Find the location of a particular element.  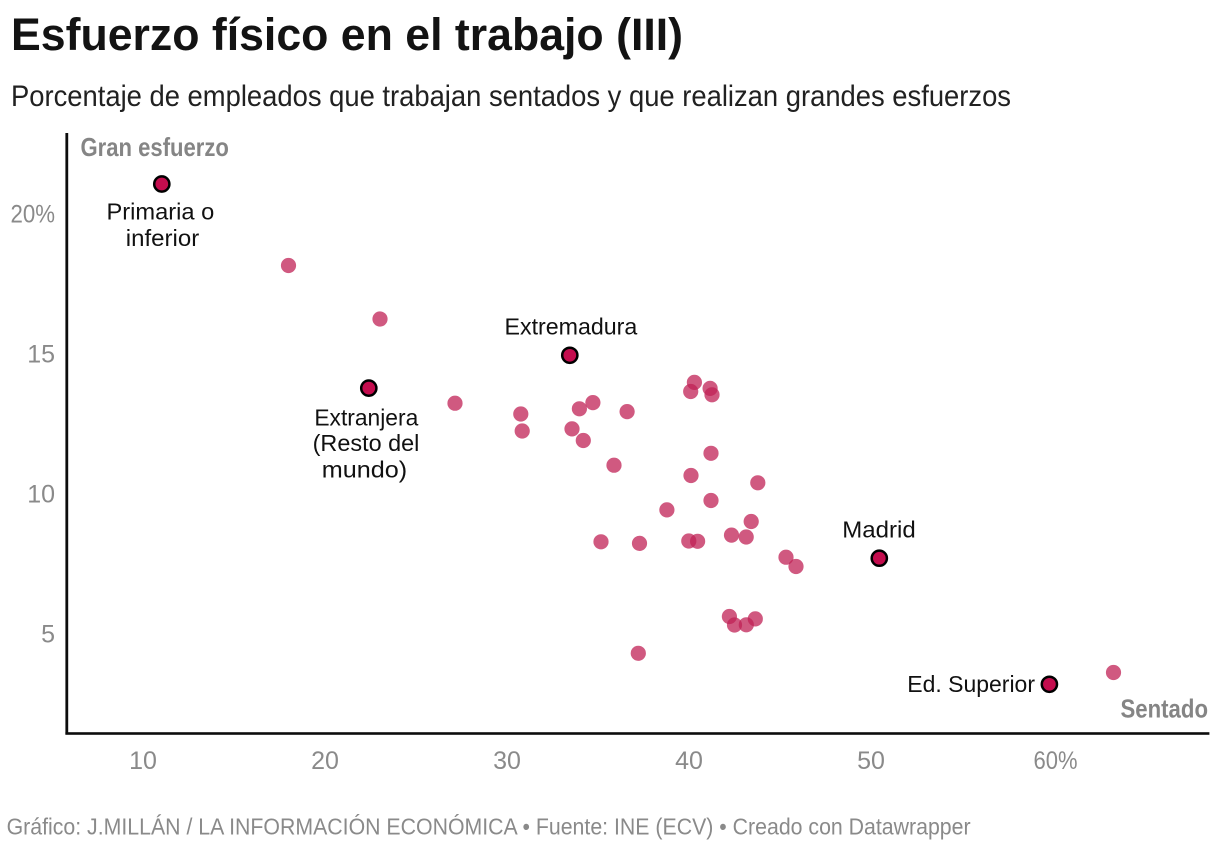

svg-text: (Resto del is located at coordinates (366, 443).